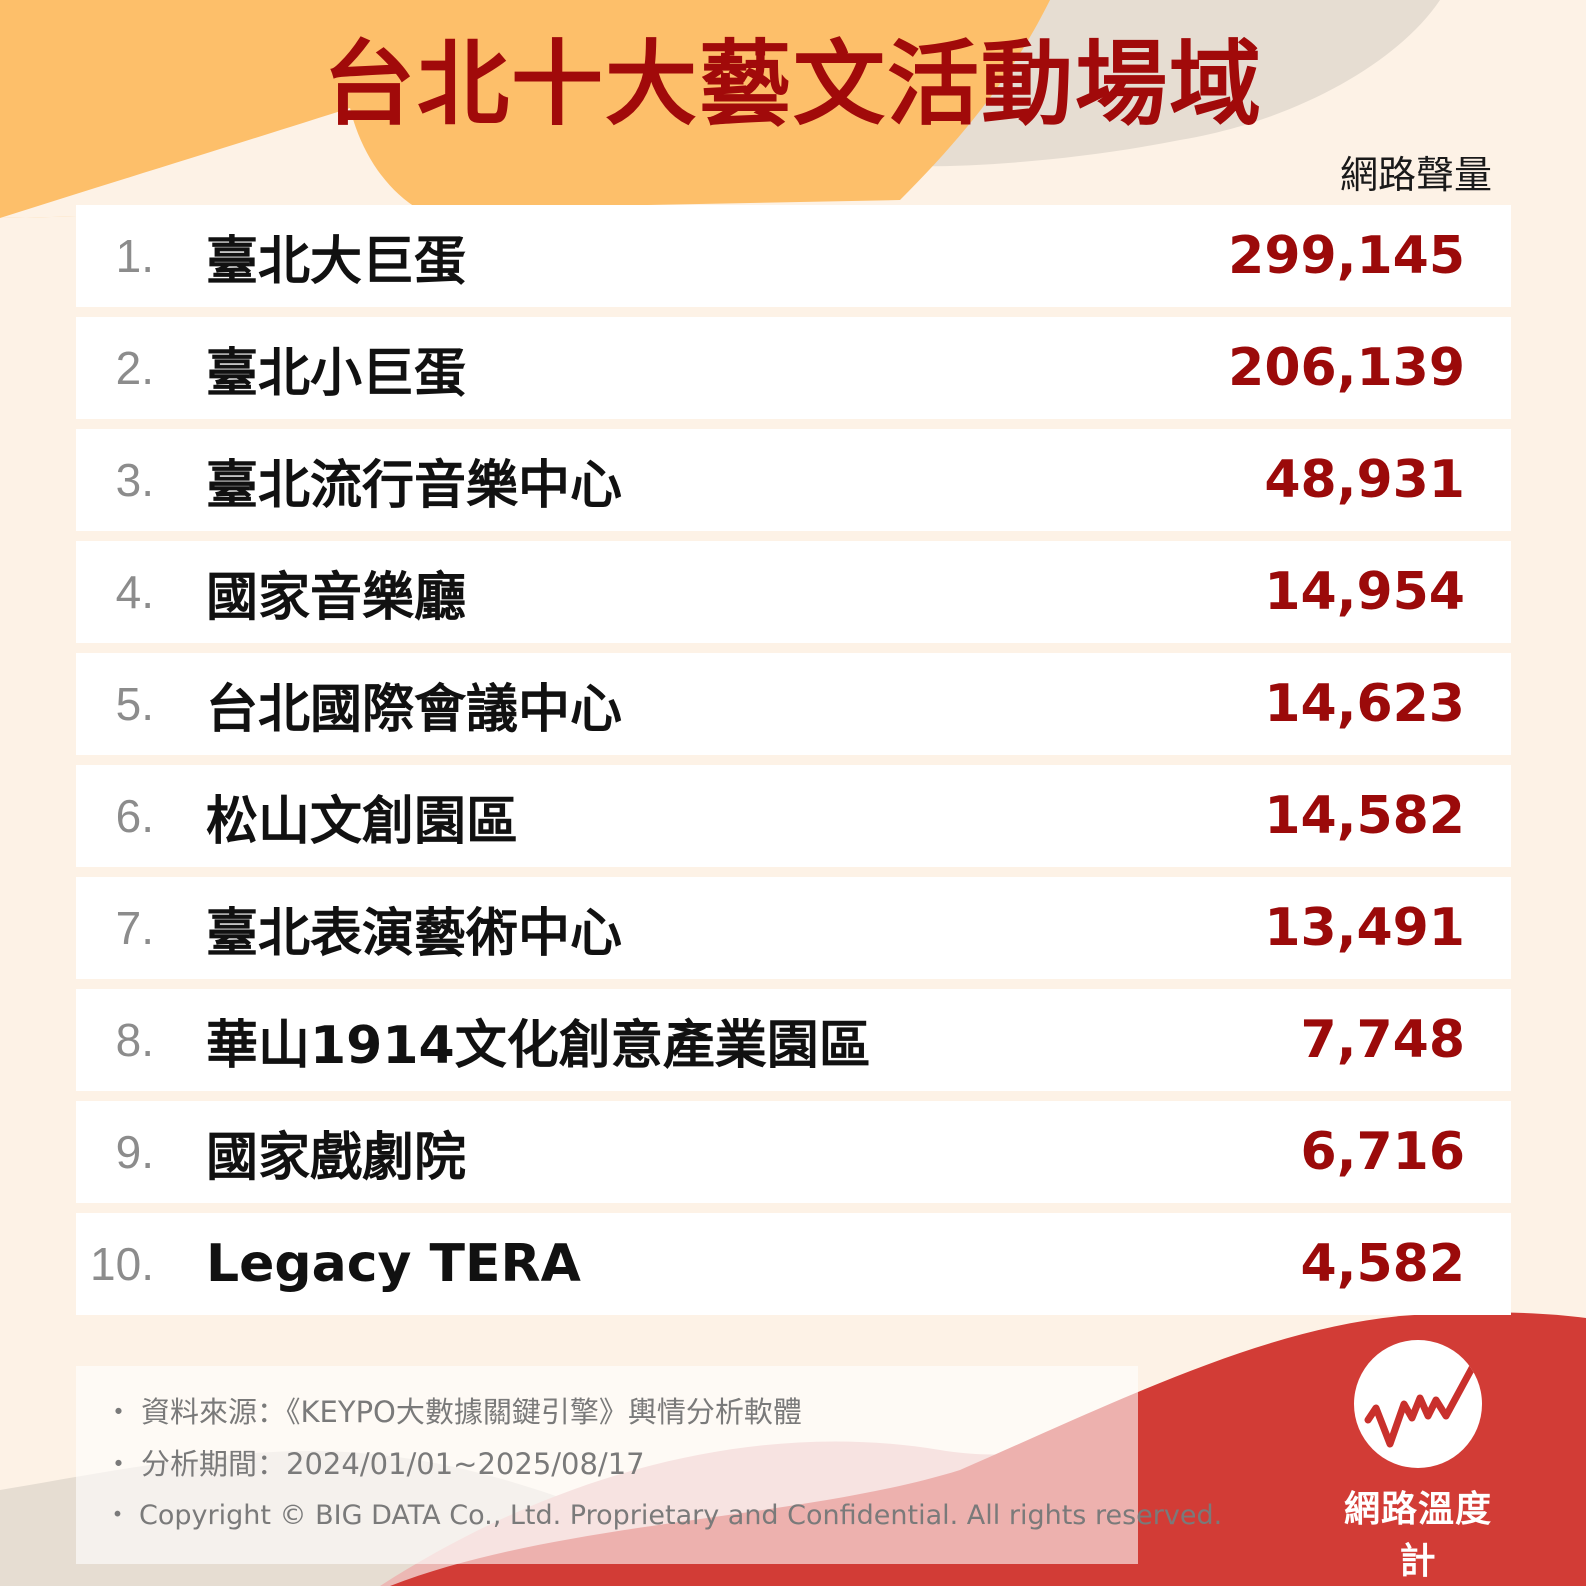 This screenshot has width=1586, height=1586. I want to click on table-row: 8. 華山1914文化創意產業園區 7,748, so click(793, 1040).